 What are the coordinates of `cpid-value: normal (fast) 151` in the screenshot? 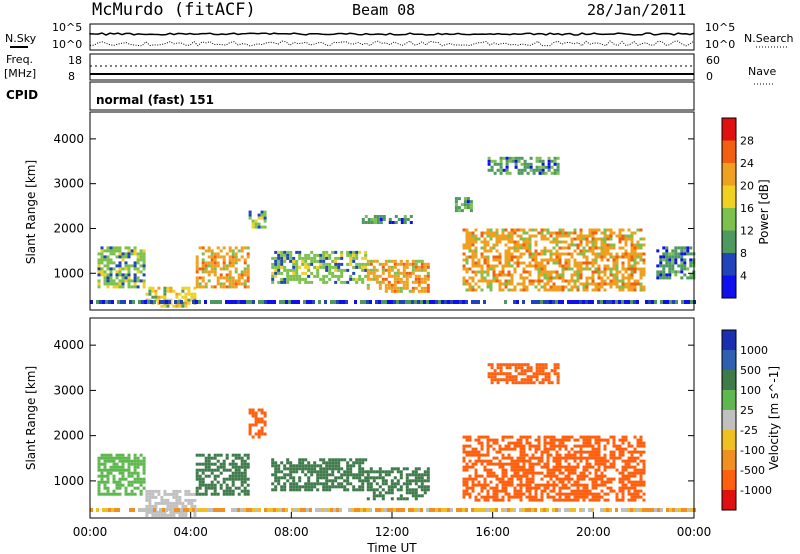 It's located at (155, 100).